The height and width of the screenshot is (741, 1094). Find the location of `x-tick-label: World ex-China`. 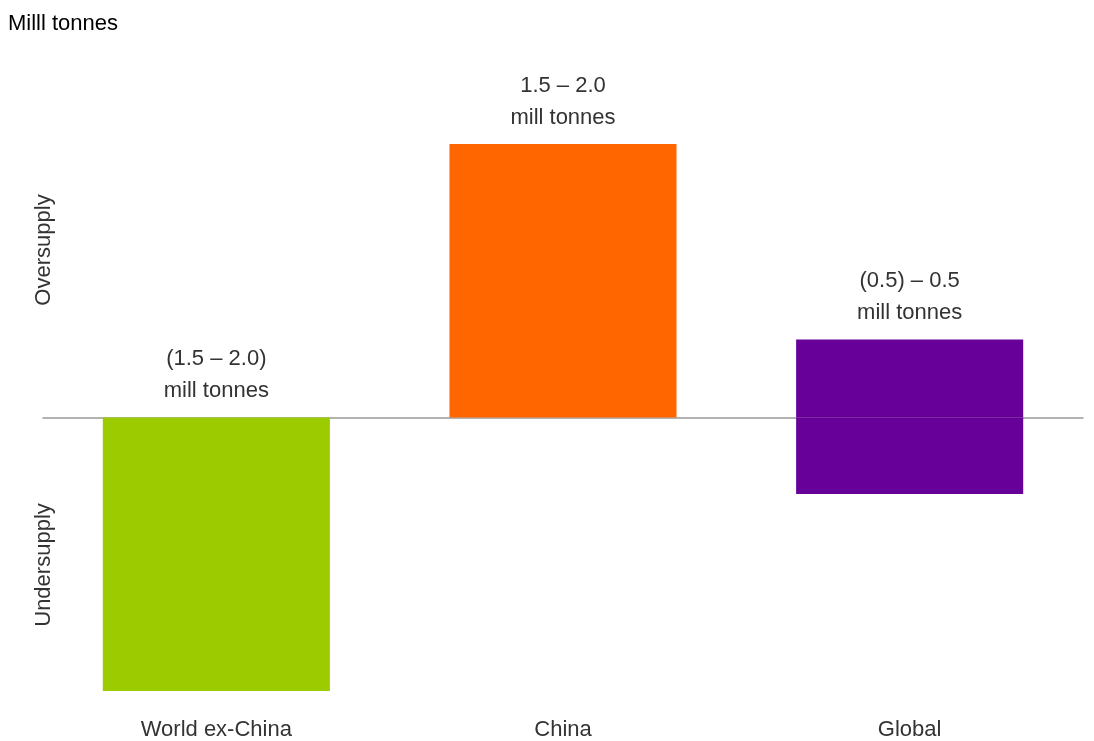

x-tick-label: World ex-China is located at coordinates (216, 728).